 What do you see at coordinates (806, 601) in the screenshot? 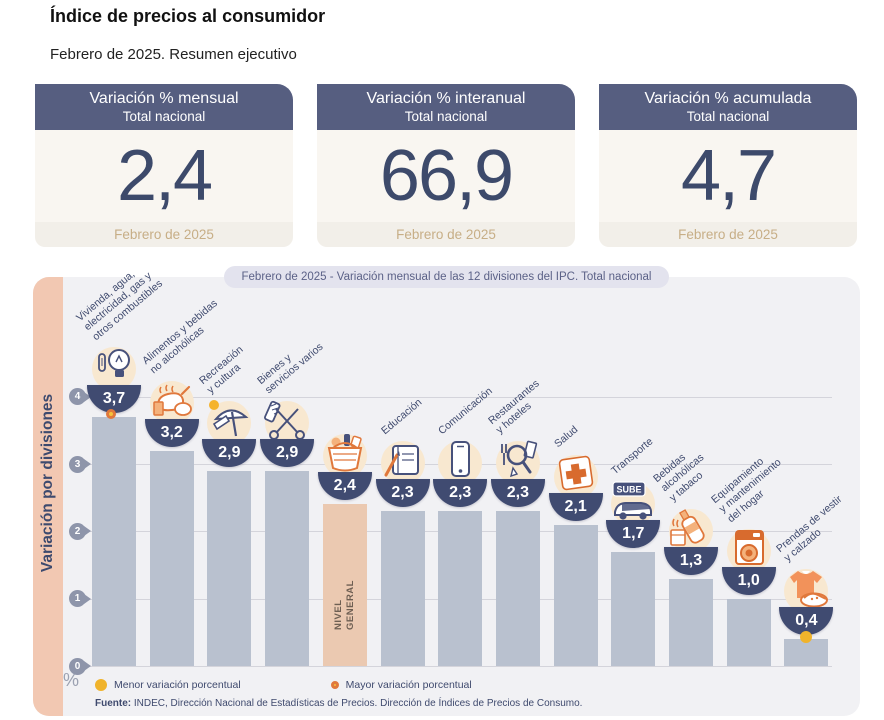
I see `division-icon-group: 0,4` at bounding box center [806, 601].